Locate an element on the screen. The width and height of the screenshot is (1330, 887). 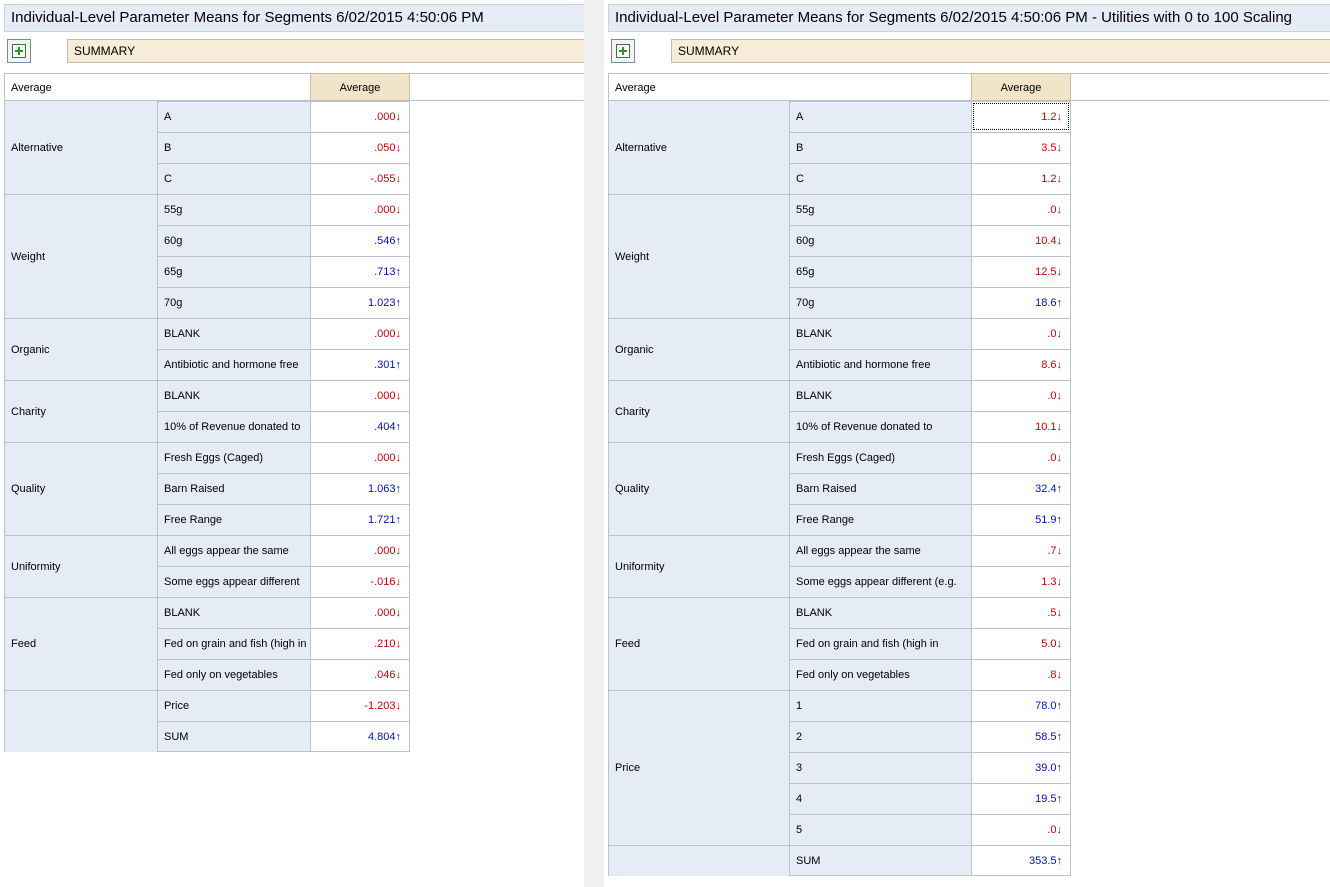
value-cell: -.055 ↓ is located at coordinates (360, 178).